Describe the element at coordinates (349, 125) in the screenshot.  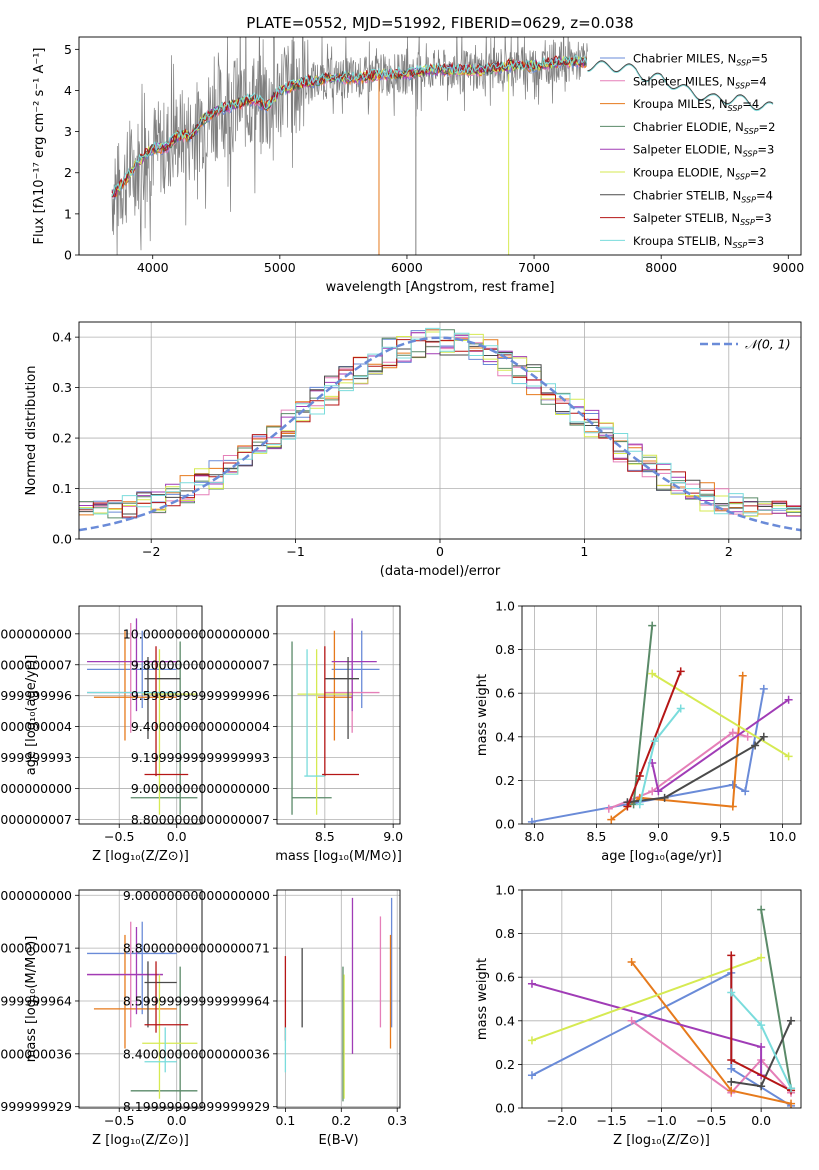
I see `kroupa_stelib-model-spectrum` at that location.